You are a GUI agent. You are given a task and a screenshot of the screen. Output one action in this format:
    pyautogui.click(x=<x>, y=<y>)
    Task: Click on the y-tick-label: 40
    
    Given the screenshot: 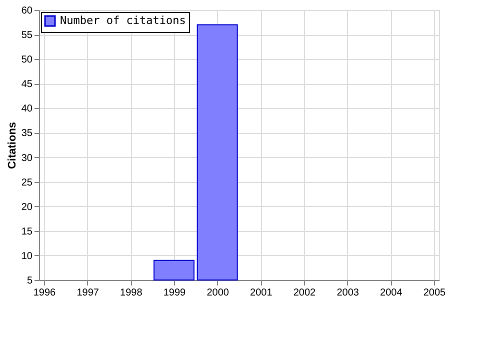 What is the action you would take?
    pyautogui.click(x=27, y=109)
    